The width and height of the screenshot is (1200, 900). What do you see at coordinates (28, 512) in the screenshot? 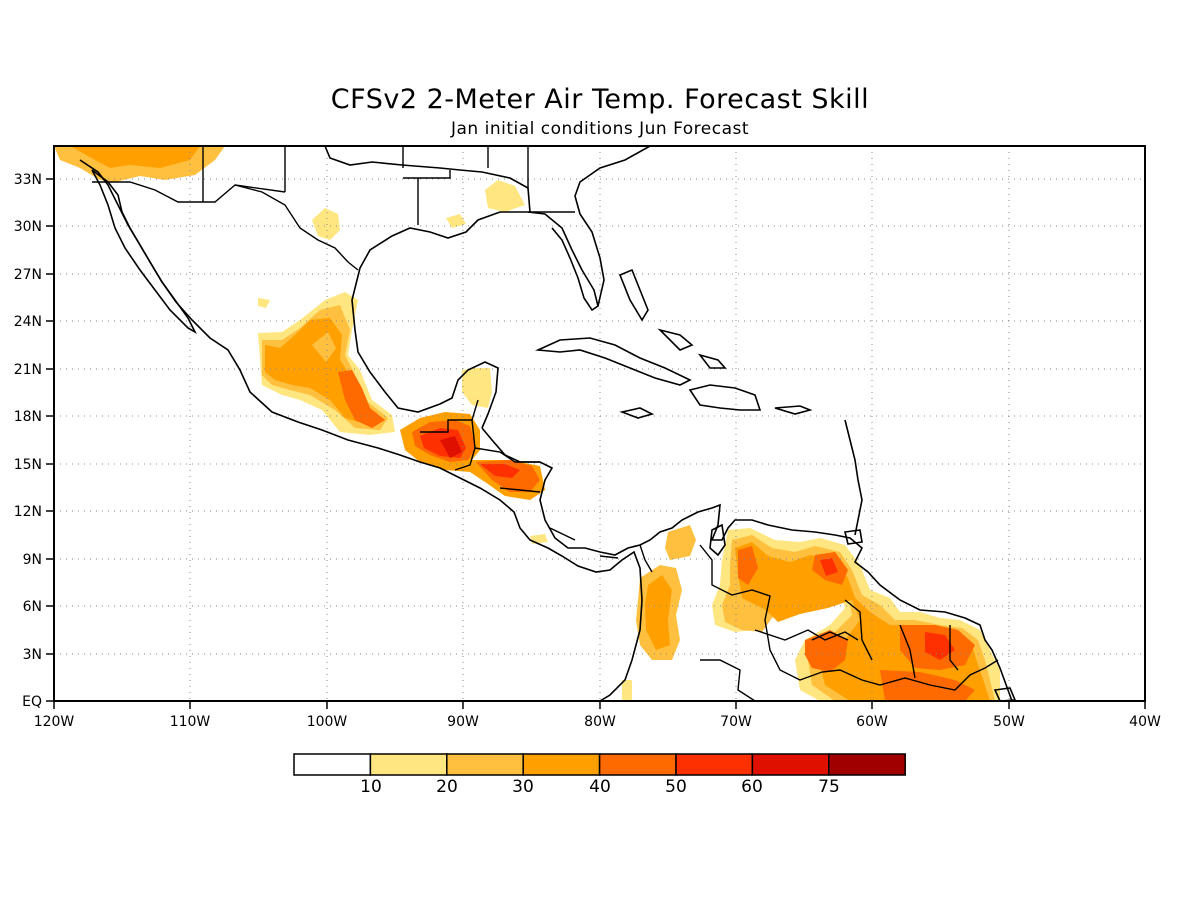
I see `lat-label: 12N` at bounding box center [28, 512].